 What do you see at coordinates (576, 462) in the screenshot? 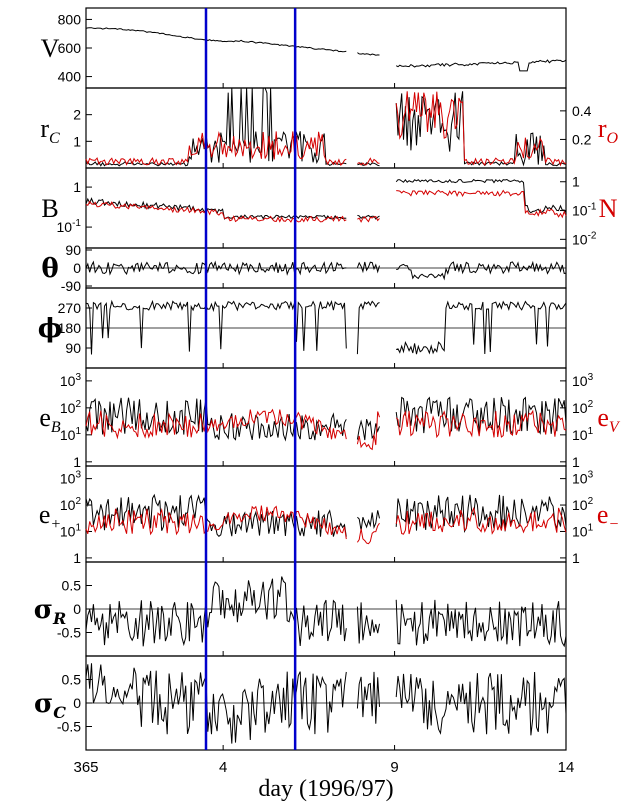
I see `right-tick-label-eb: 1` at bounding box center [576, 462].